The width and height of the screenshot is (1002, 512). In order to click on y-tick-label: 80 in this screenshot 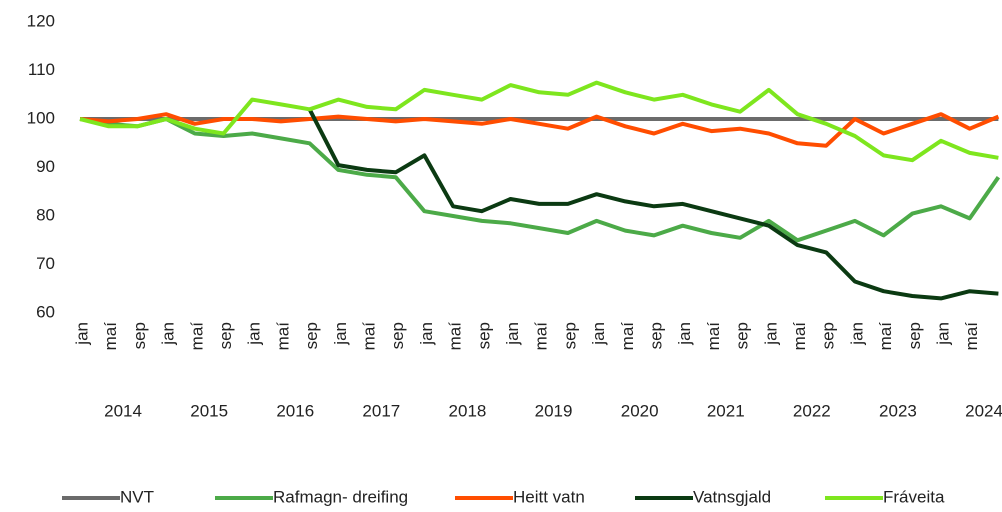, I will do `click(45, 214)`.